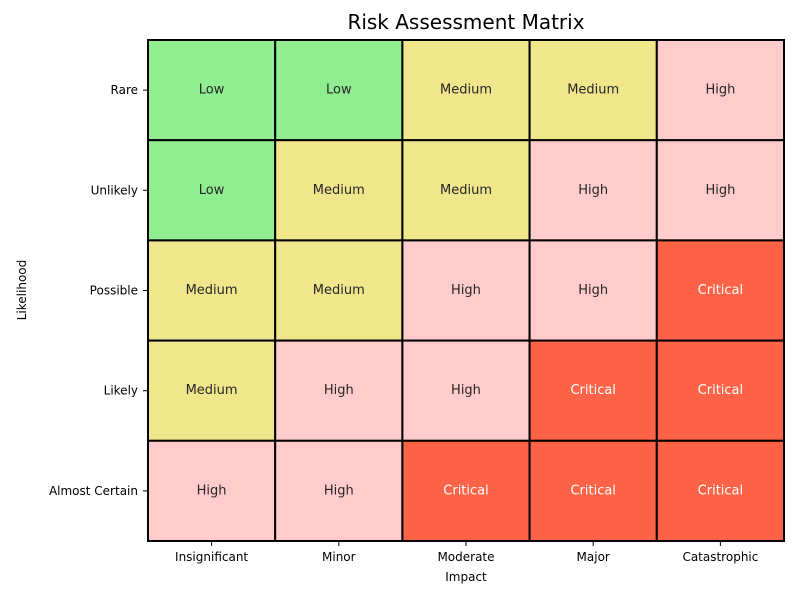 This screenshot has width=800, height=600. What do you see at coordinates (114, 291) in the screenshot?
I see `y-tick-label-possible: Possible` at bounding box center [114, 291].